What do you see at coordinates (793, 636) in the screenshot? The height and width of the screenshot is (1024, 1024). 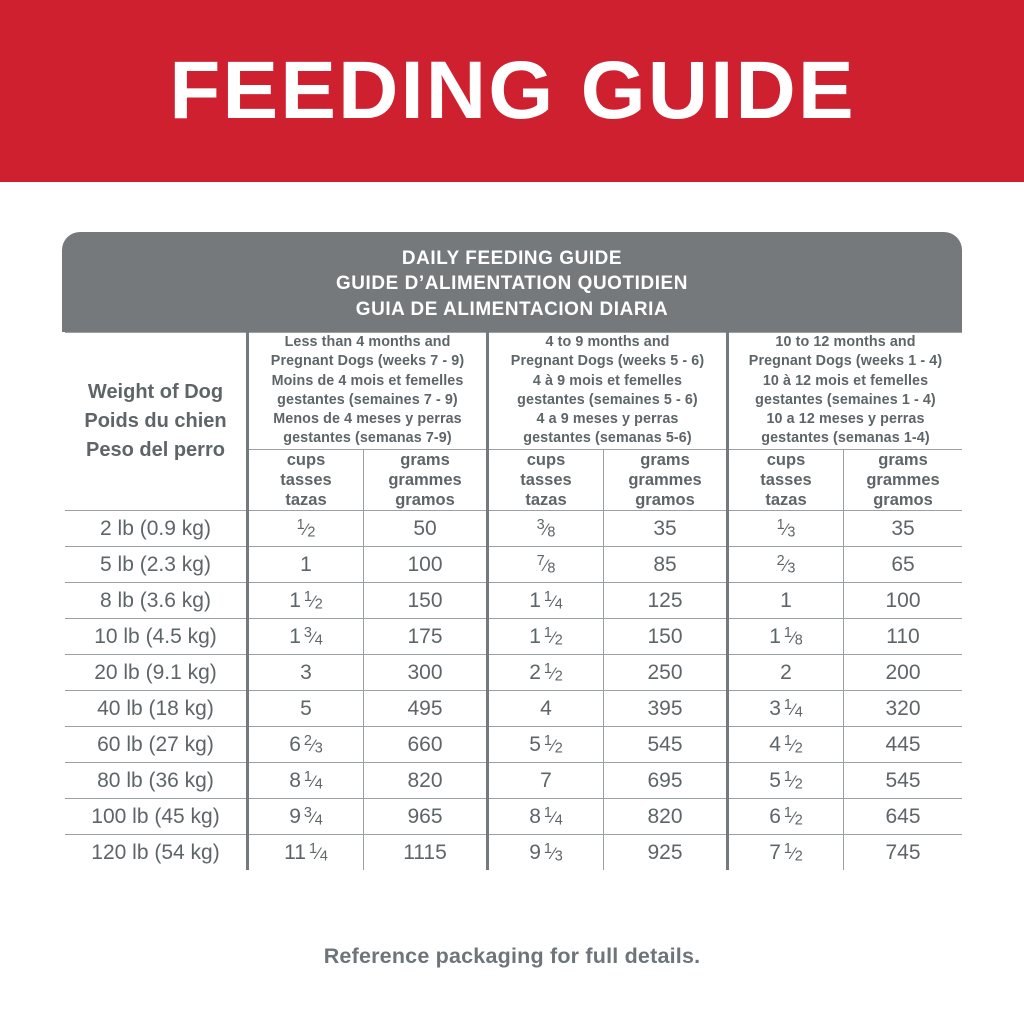 I see `fraction: 1⁄8` at bounding box center [793, 636].